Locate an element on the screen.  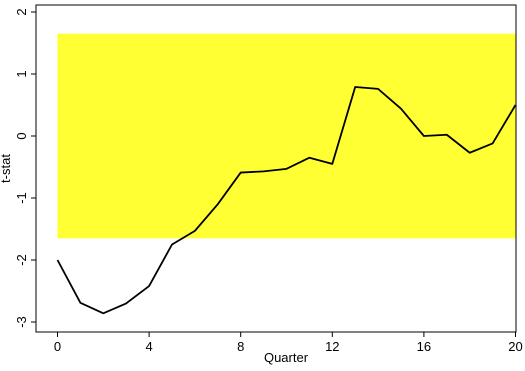
x-tick-label: 20 is located at coordinates (515, 346).